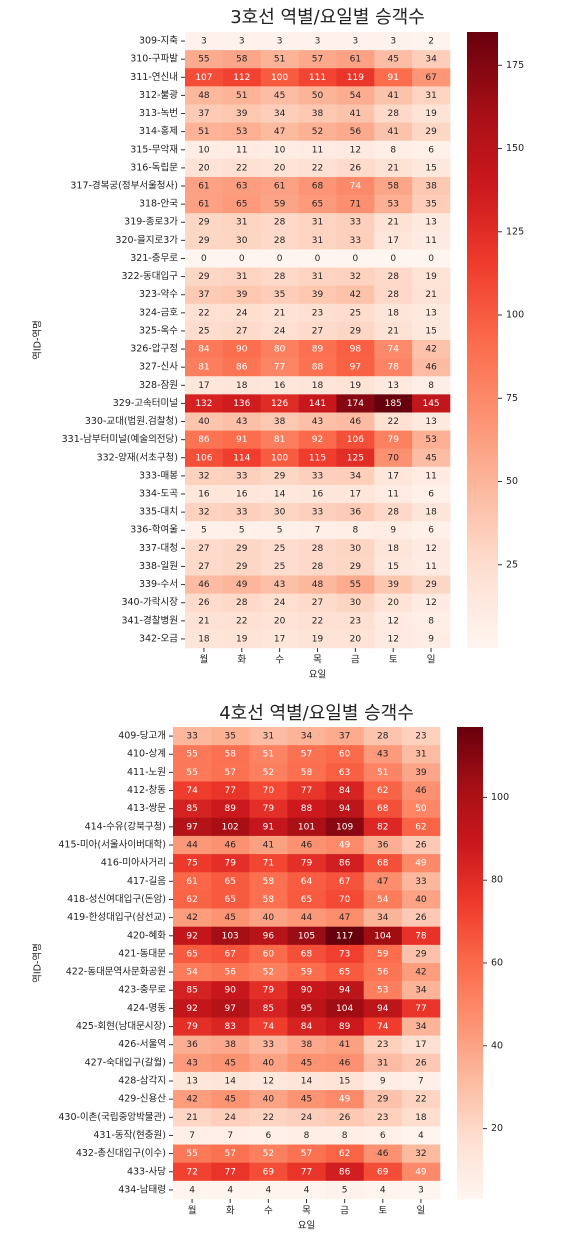  I want to click on cell-label: 17, so click(420, 1045).